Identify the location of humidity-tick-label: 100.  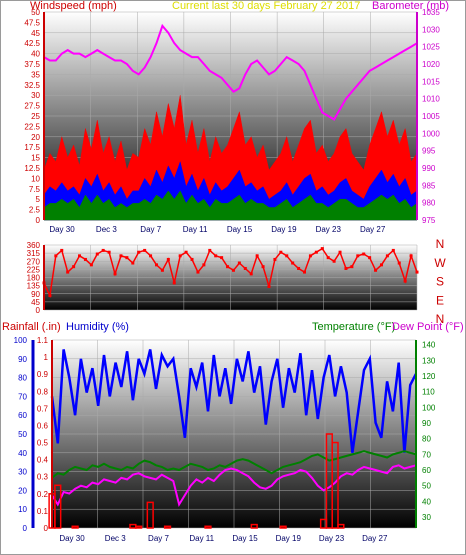
(21, 340).